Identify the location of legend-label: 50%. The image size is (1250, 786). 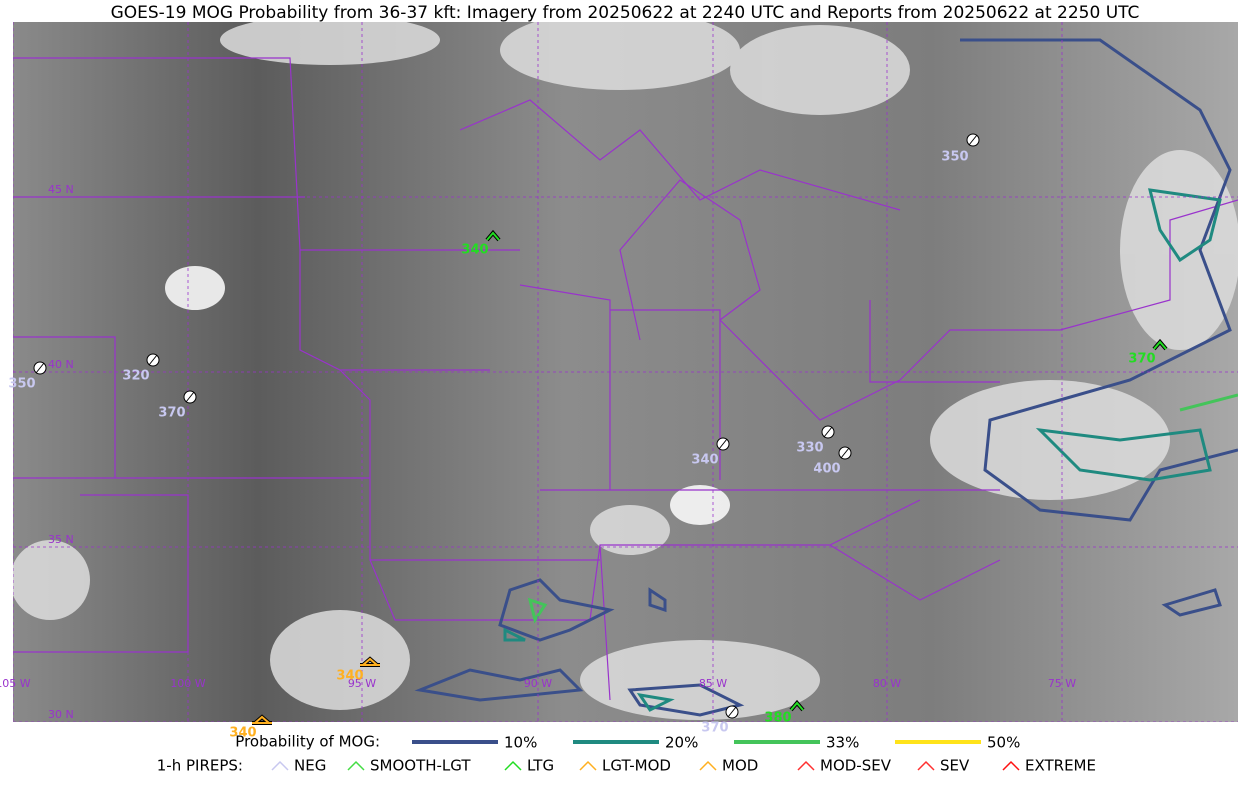
(1003, 743).